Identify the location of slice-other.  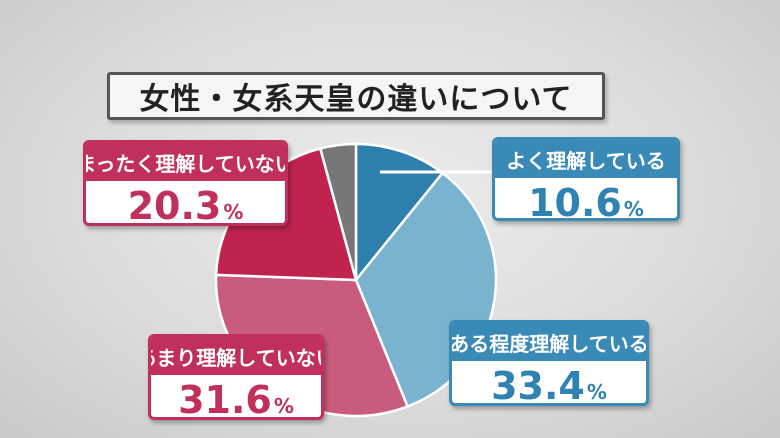
(338, 211).